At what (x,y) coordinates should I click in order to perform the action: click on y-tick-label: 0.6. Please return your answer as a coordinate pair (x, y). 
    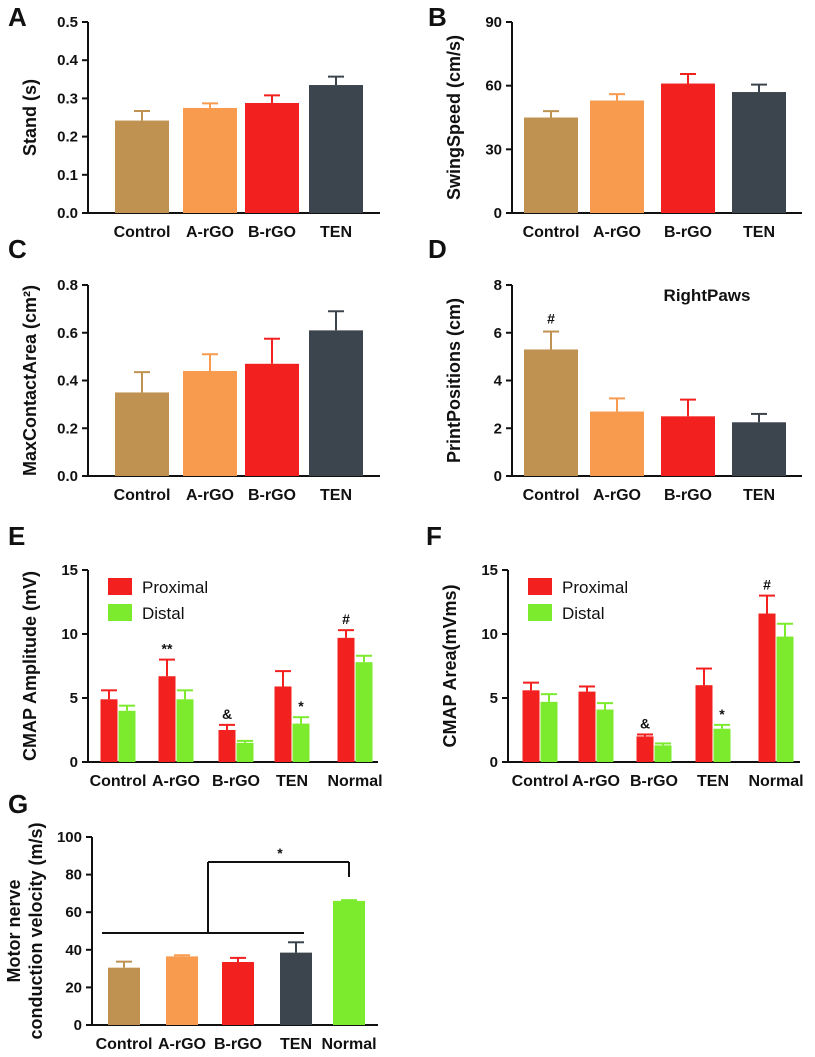
    Looking at the image, I should click on (67, 333).